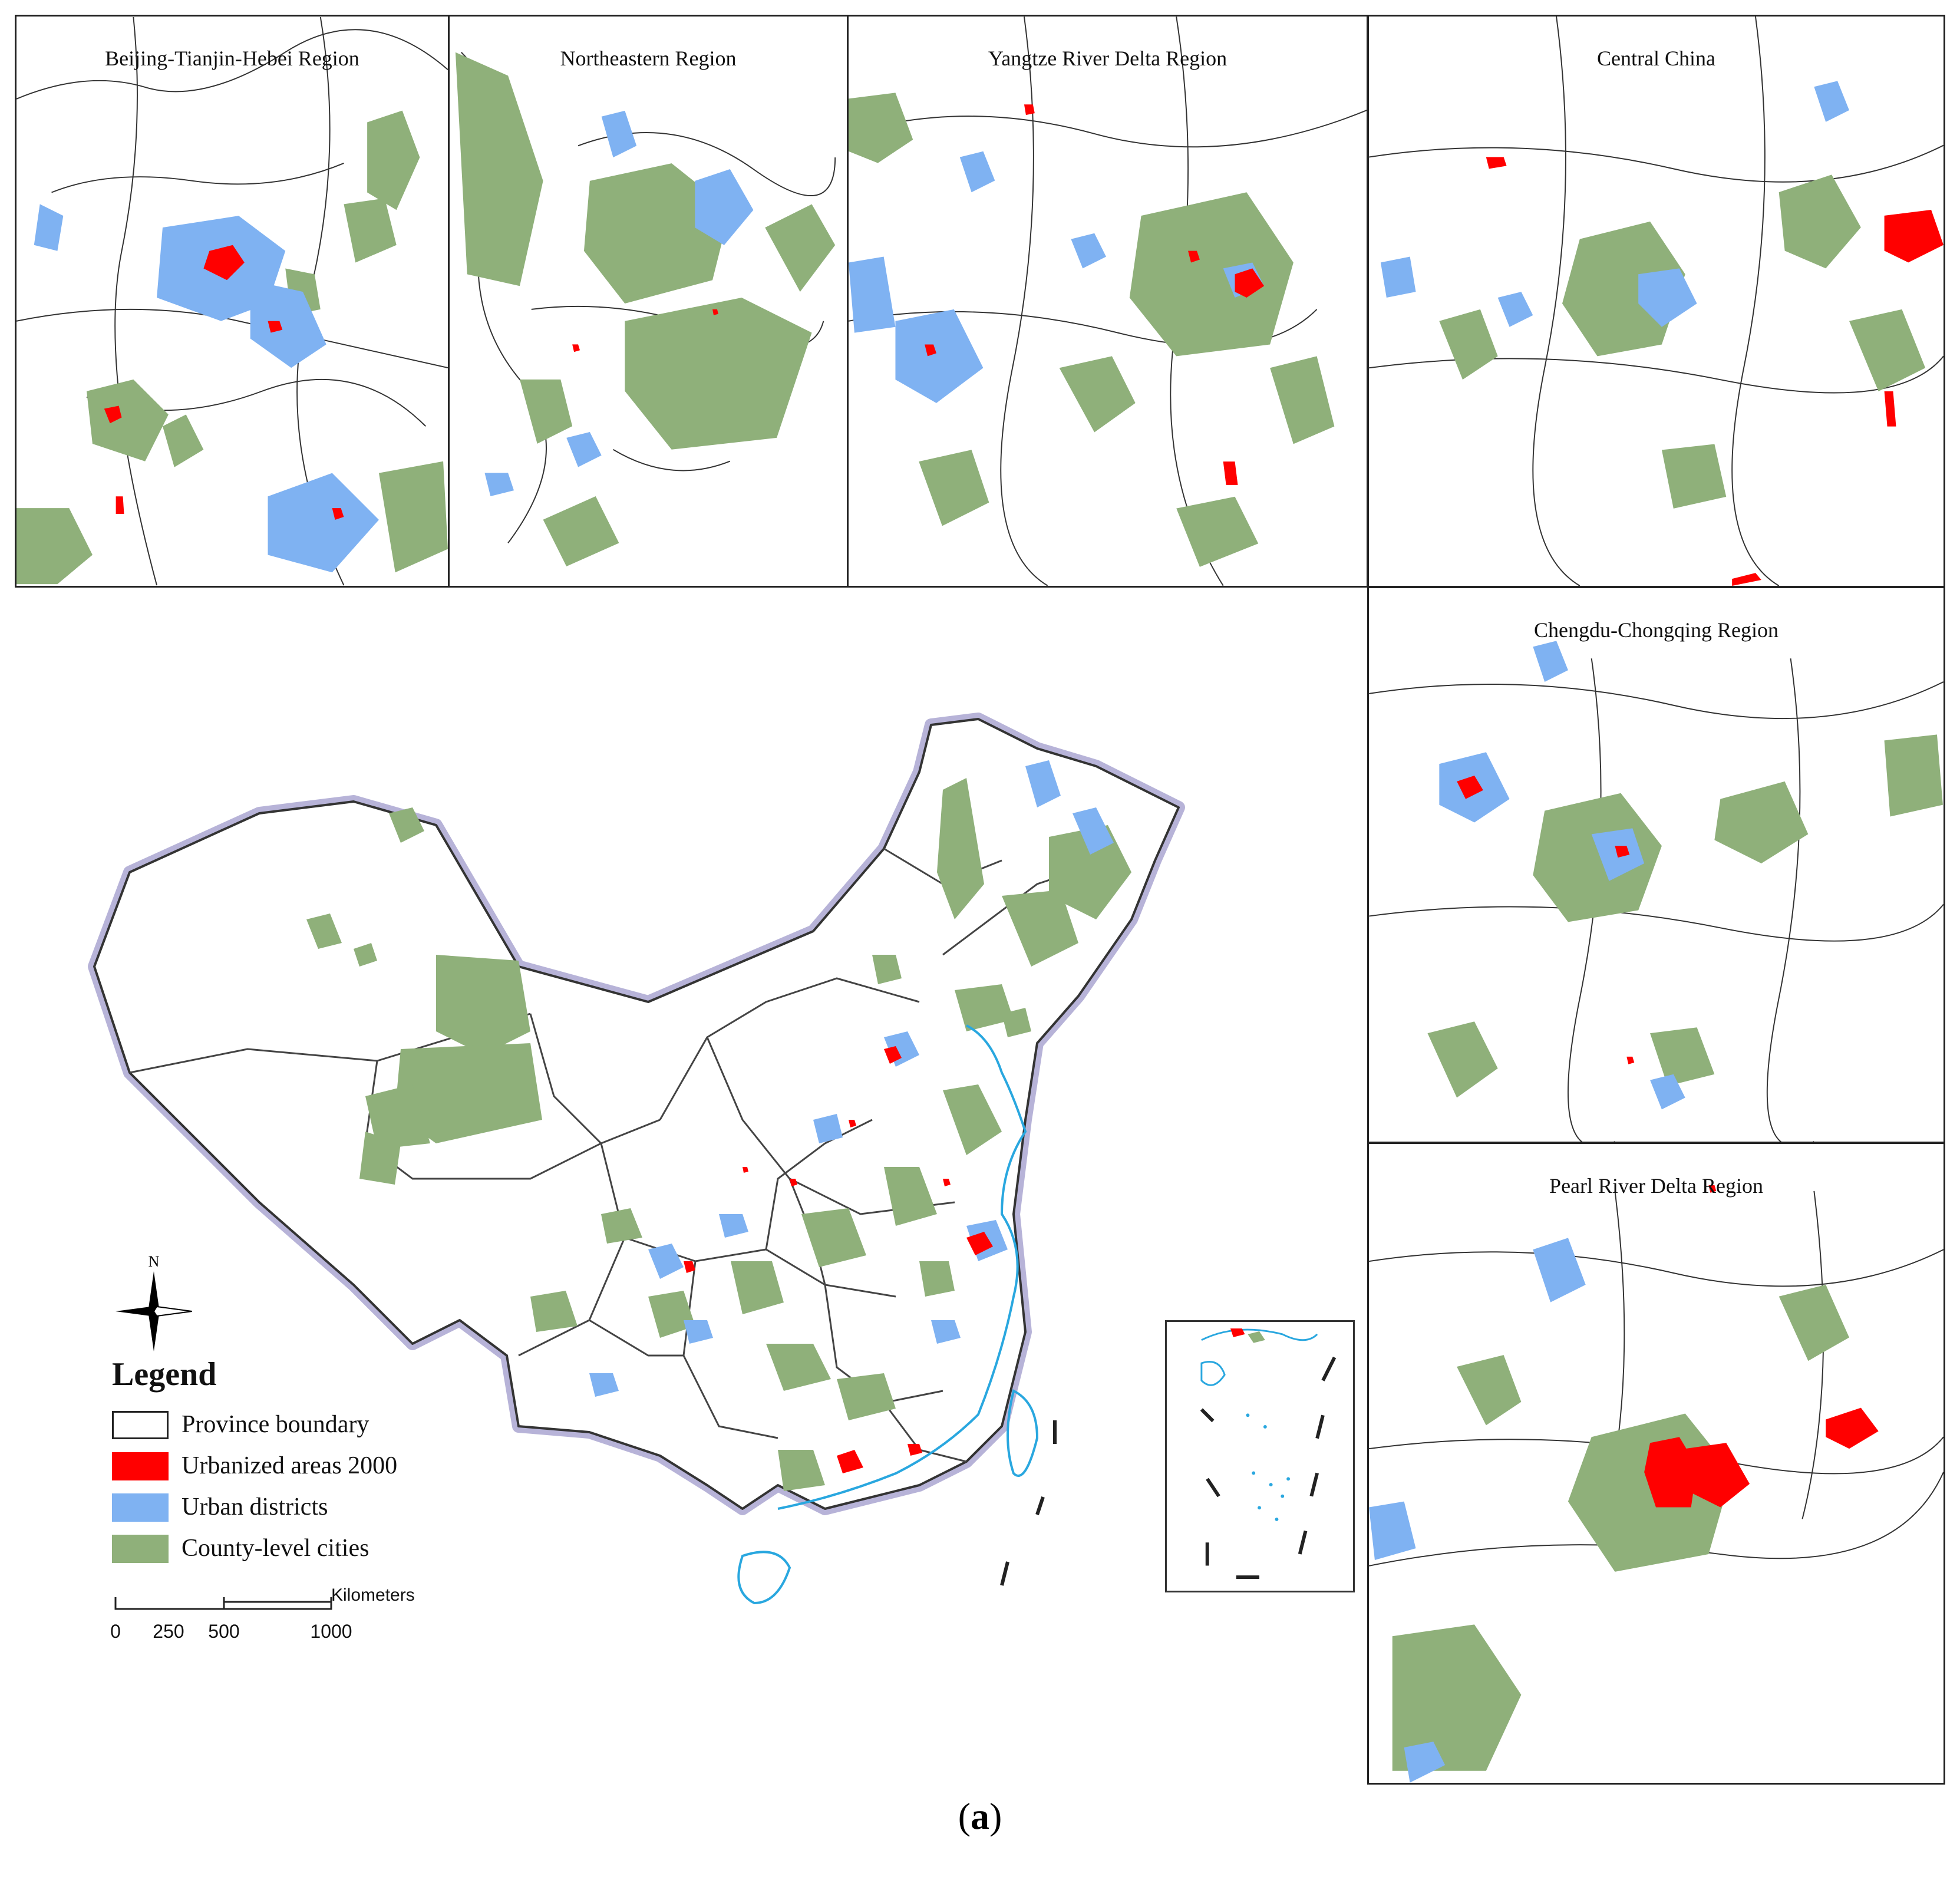 Image resolution: width=1960 pixels, height=1883 pixels. I want to click on coastline, so click(888, 1314).